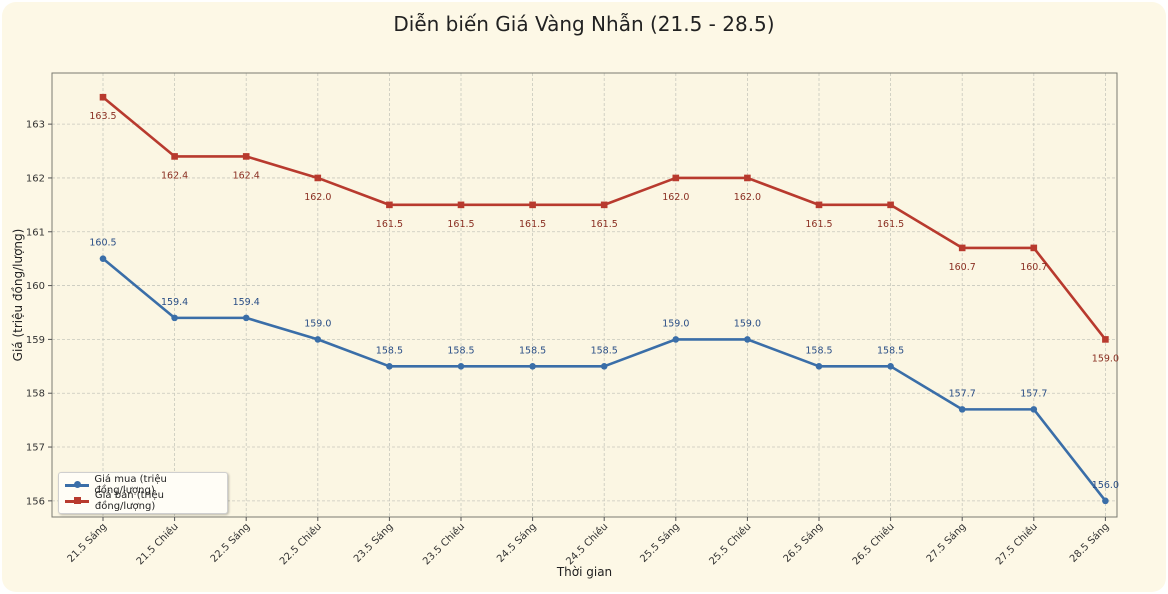 The image size is (1168, 594). What do you see at coordinates (660, 543) in the screenshot?
I see `x-tick-label: 25.5 Sáng` at bounding box center [660, 543].